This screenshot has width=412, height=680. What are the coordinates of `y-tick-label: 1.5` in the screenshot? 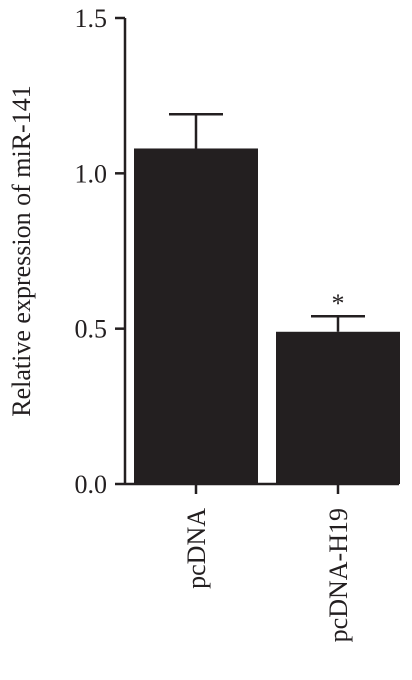 It's located at (91, 18).